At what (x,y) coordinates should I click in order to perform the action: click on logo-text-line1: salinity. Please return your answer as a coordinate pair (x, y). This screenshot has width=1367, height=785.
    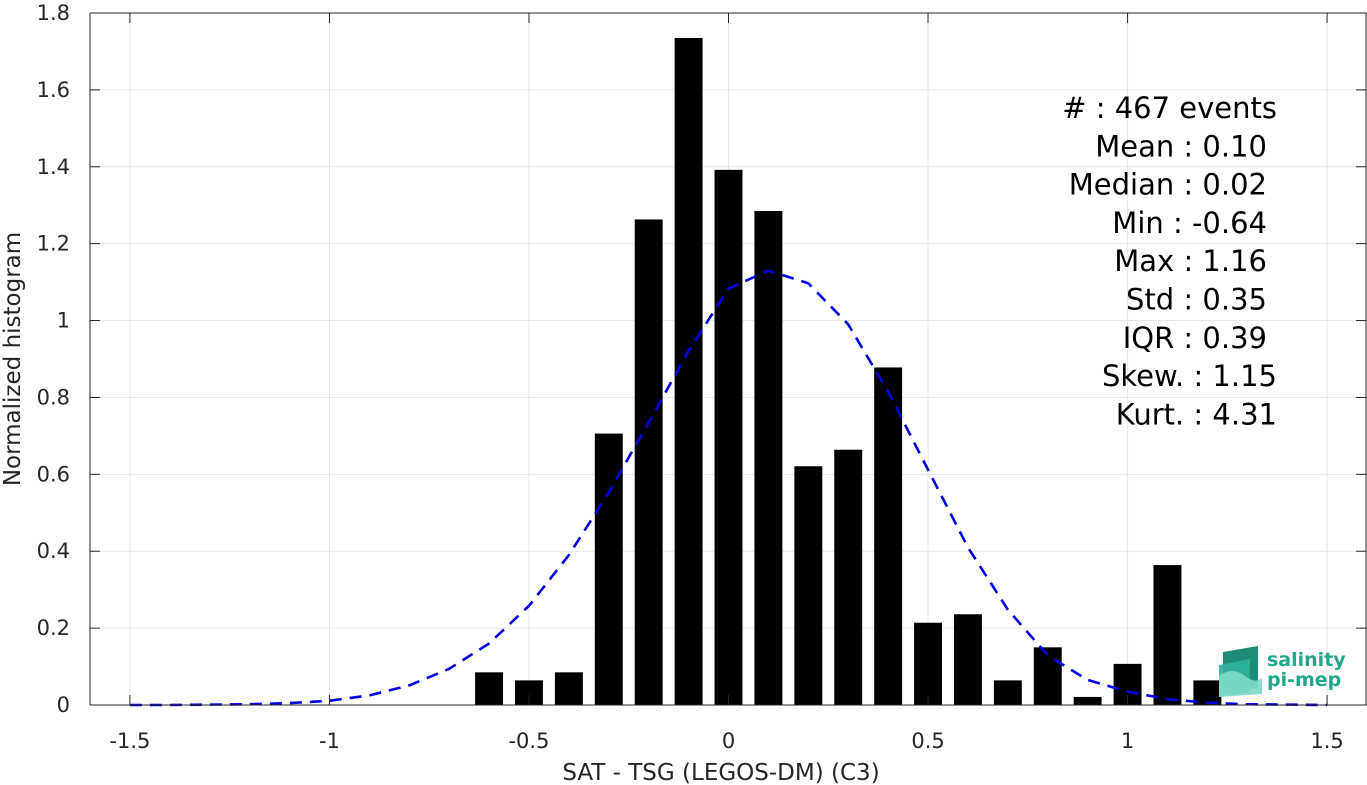
    Looking at the image, I should click on (1306, 660).